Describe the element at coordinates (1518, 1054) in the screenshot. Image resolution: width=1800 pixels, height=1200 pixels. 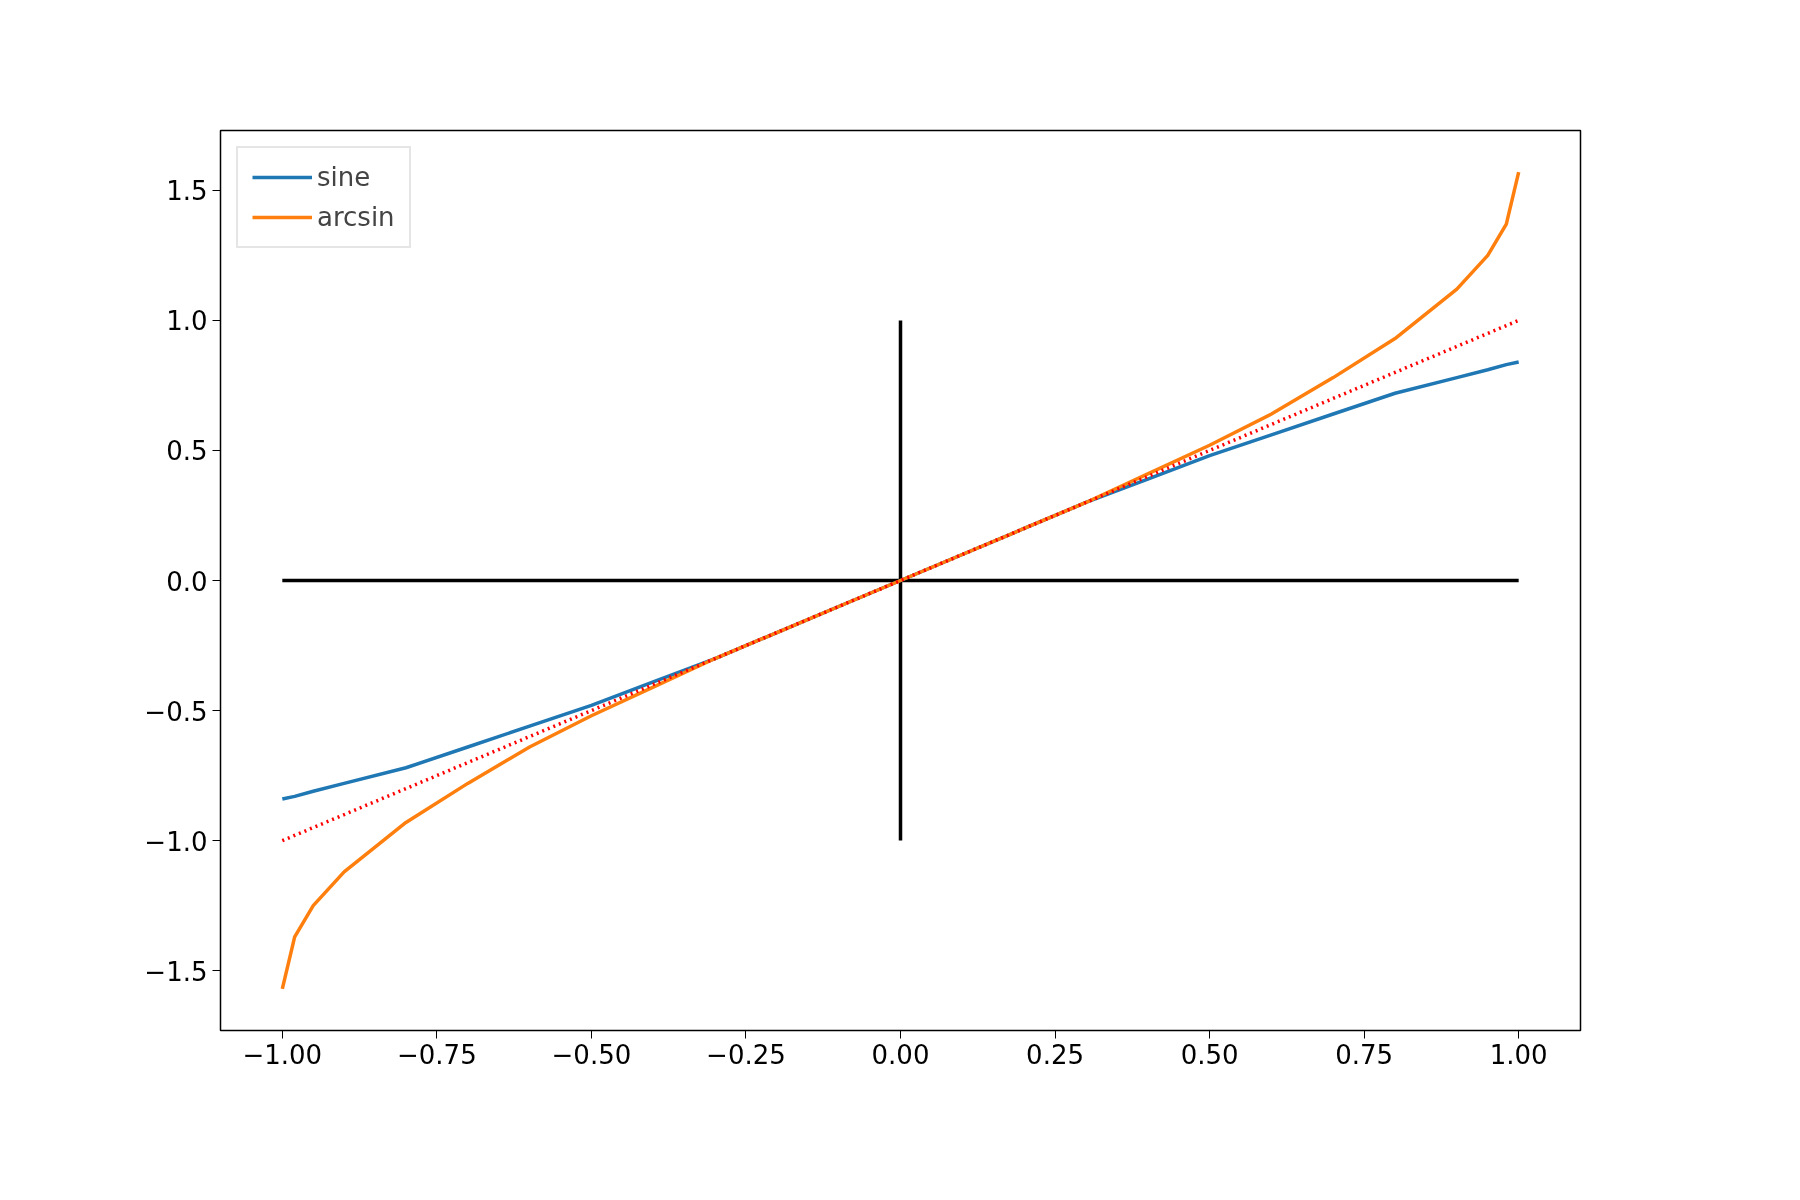
I see `x-tick-label: 1.00` at that location.